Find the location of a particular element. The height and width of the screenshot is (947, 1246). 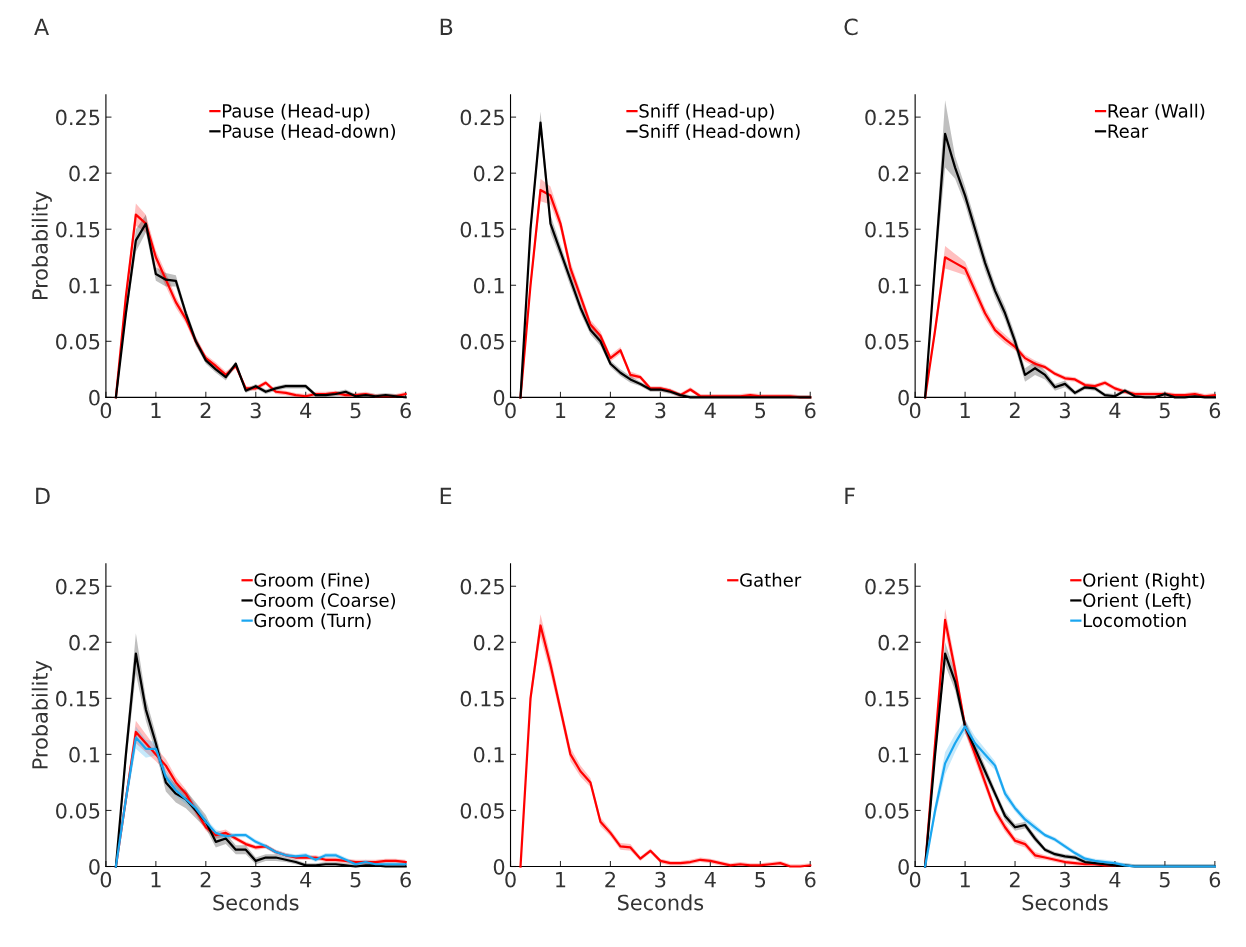

legend-label: Groom (Fine) is located at coordinates (312, 580).